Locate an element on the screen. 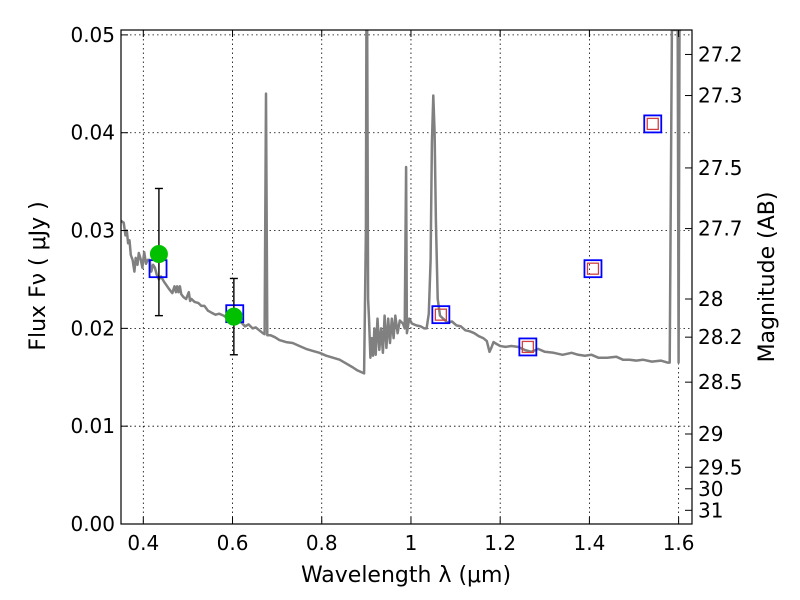  x-tick-label: 0.4 is located at coordinates (143, 543).